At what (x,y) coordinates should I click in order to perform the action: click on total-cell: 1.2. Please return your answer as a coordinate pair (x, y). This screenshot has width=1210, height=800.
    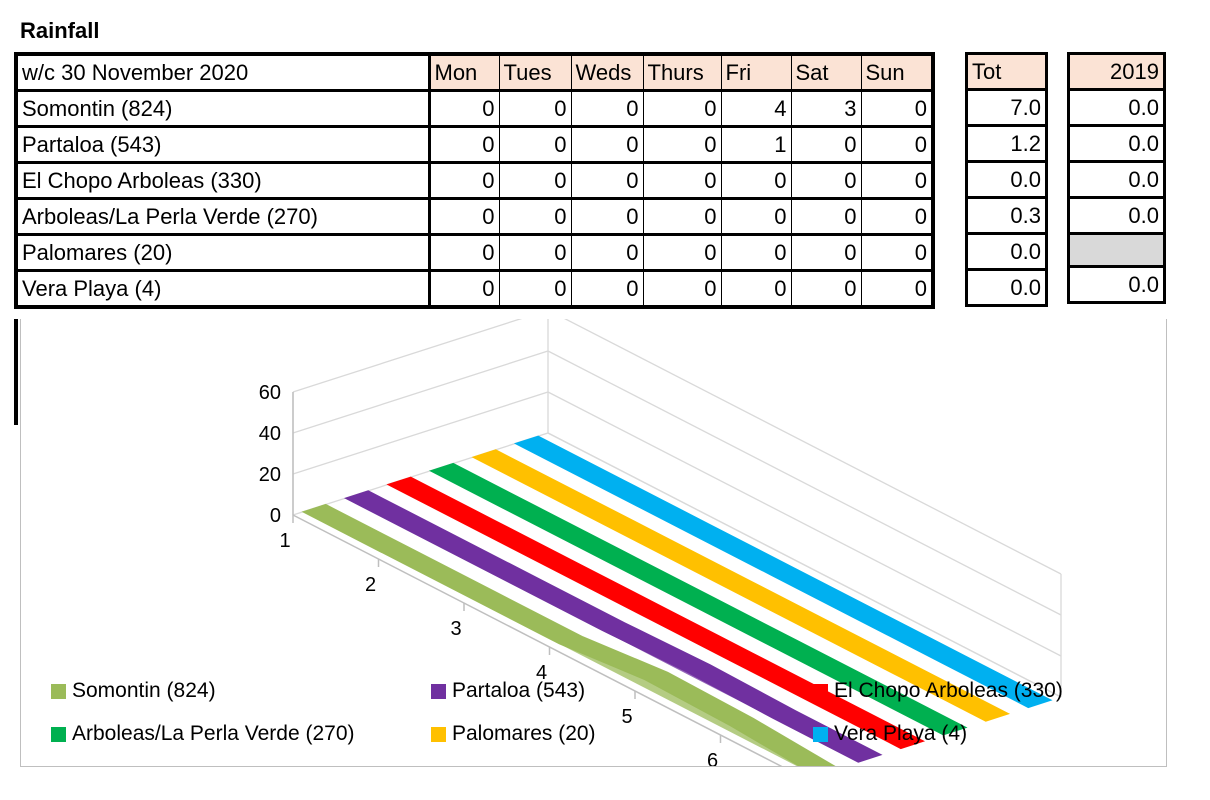
    Looking at the image, I should click on (1006, 143).